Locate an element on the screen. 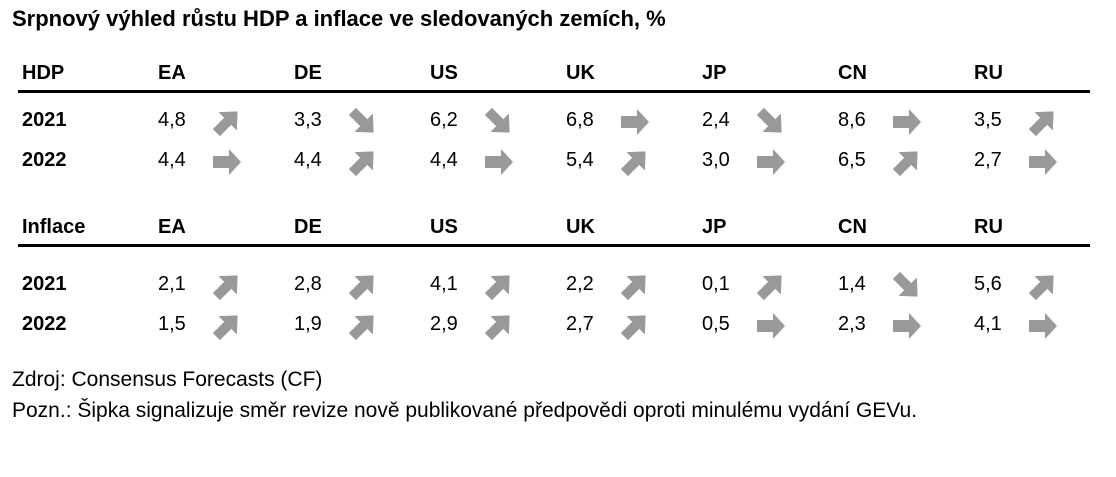  value-cell: 1,5 is located at coordinates (213, 325).